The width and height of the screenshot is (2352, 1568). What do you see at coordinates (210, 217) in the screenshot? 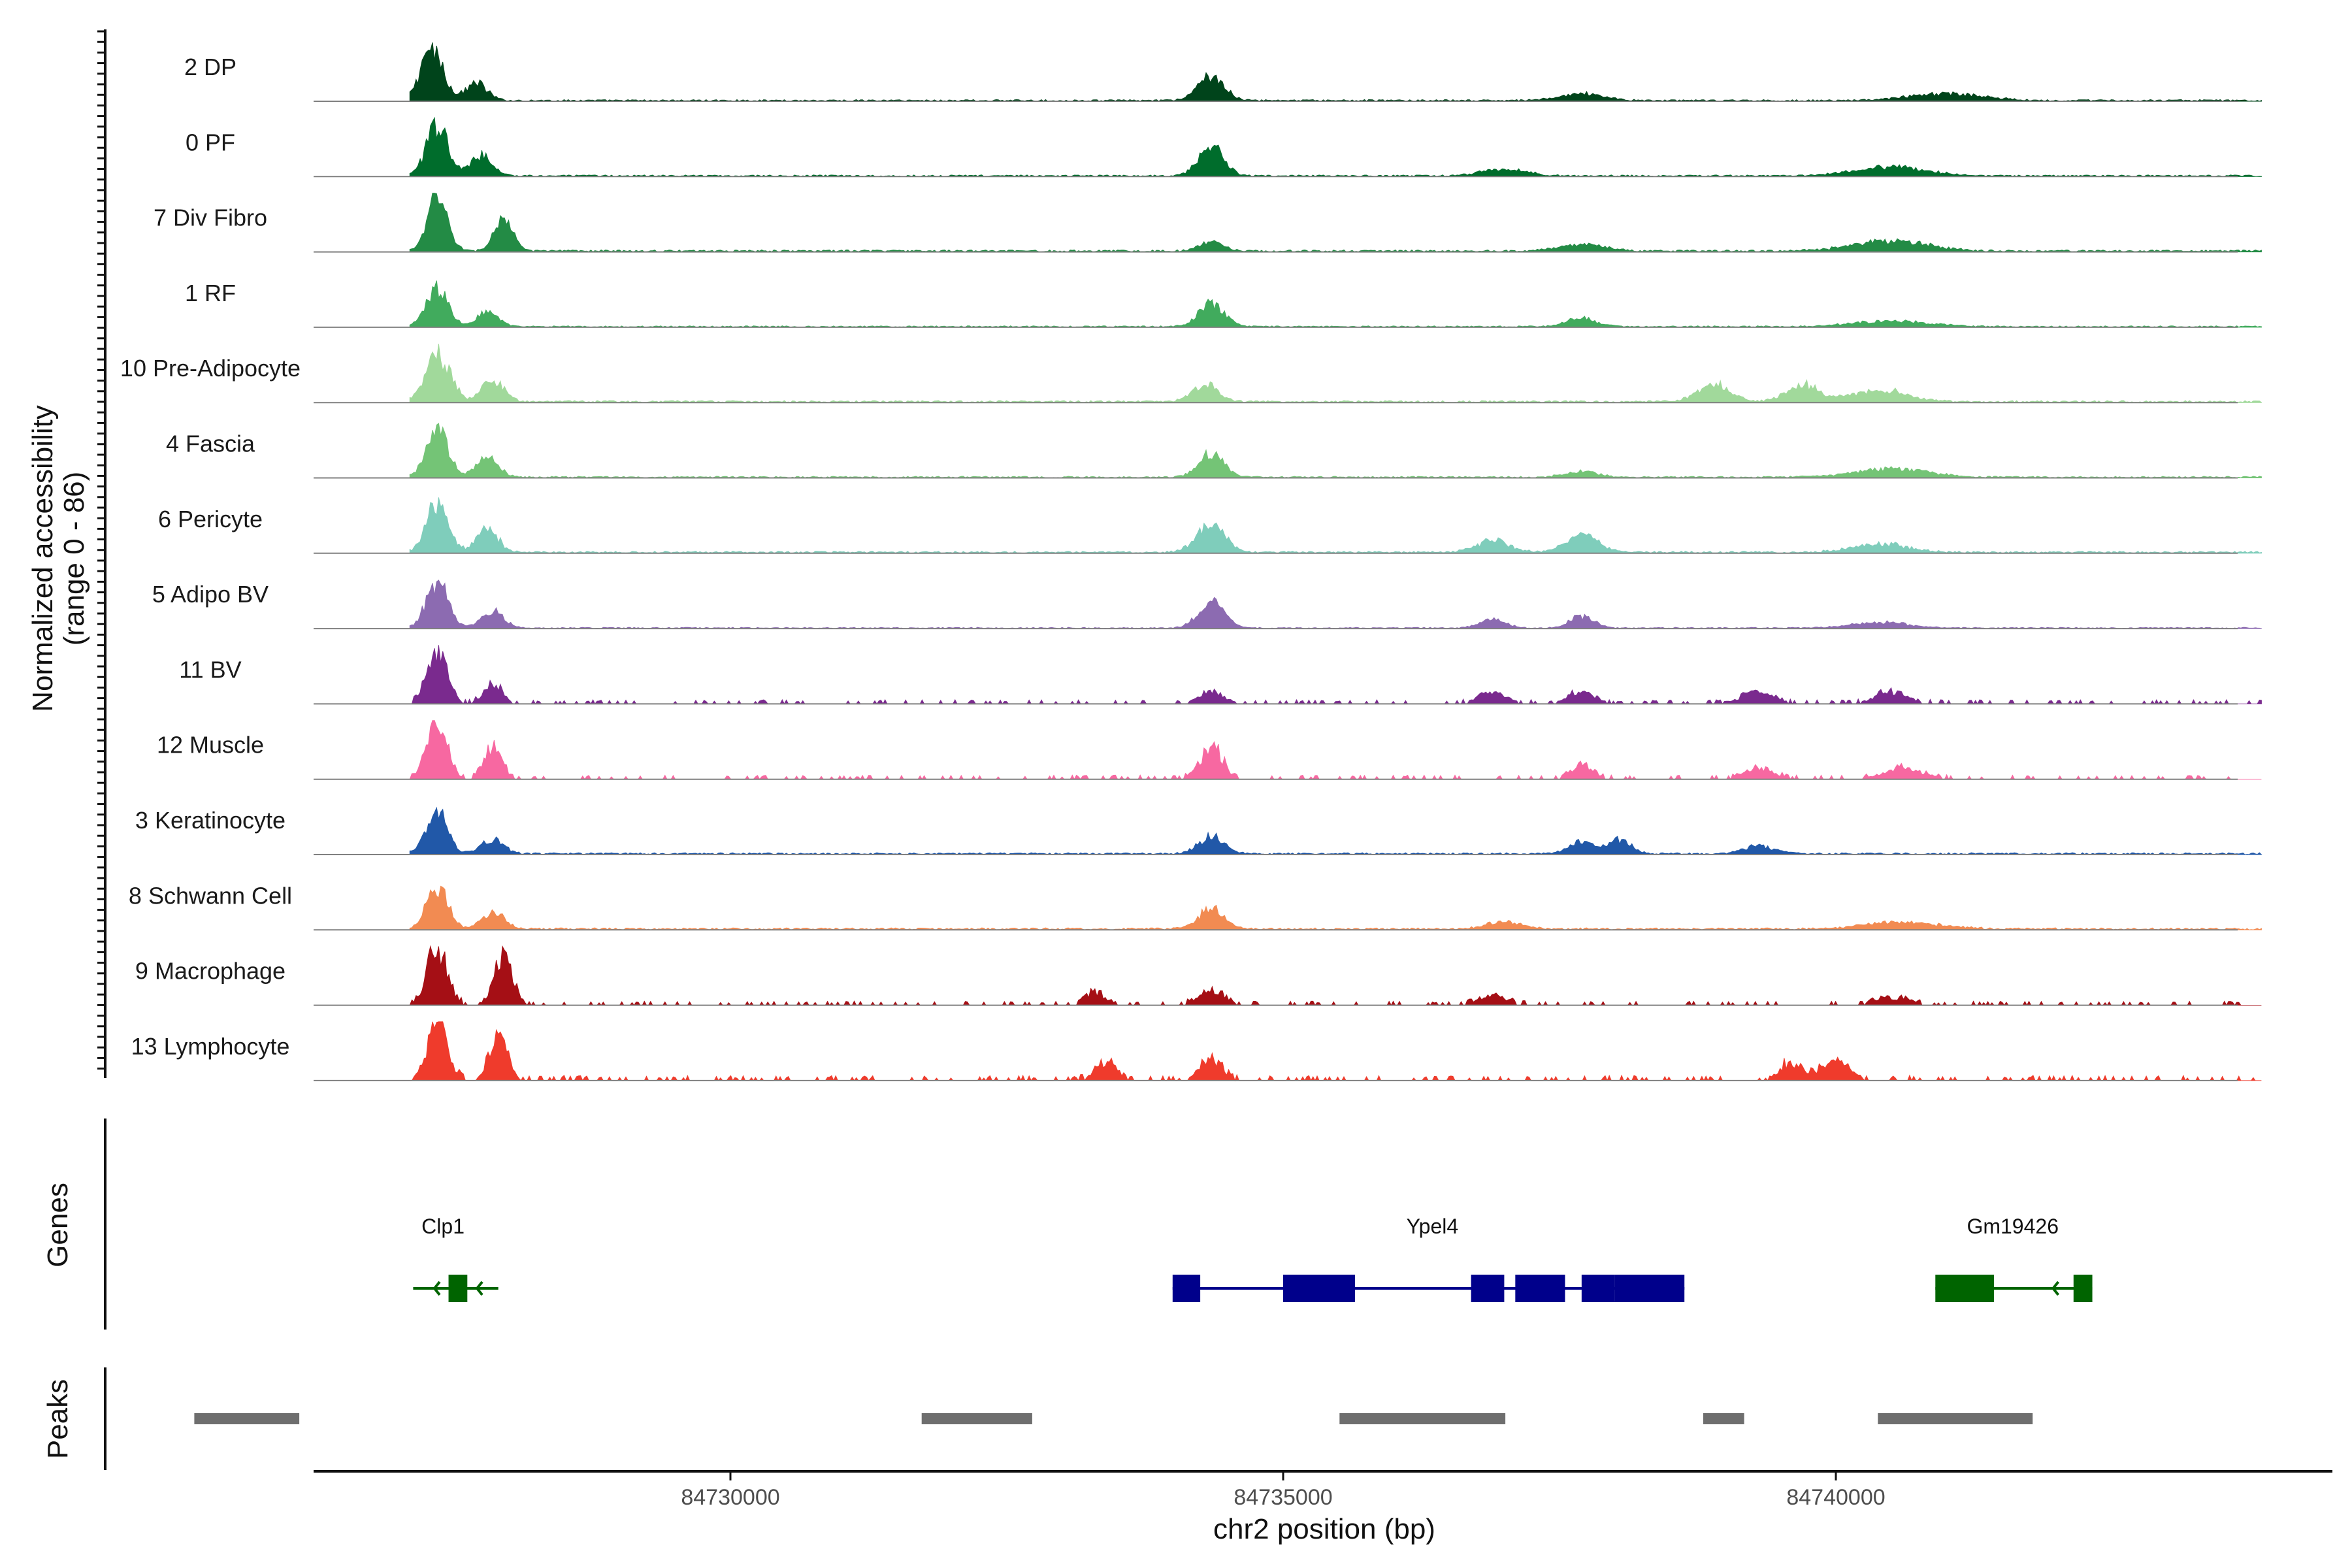
I see `track-label: 7 Div Fibro` at bounding box center [210, 217].